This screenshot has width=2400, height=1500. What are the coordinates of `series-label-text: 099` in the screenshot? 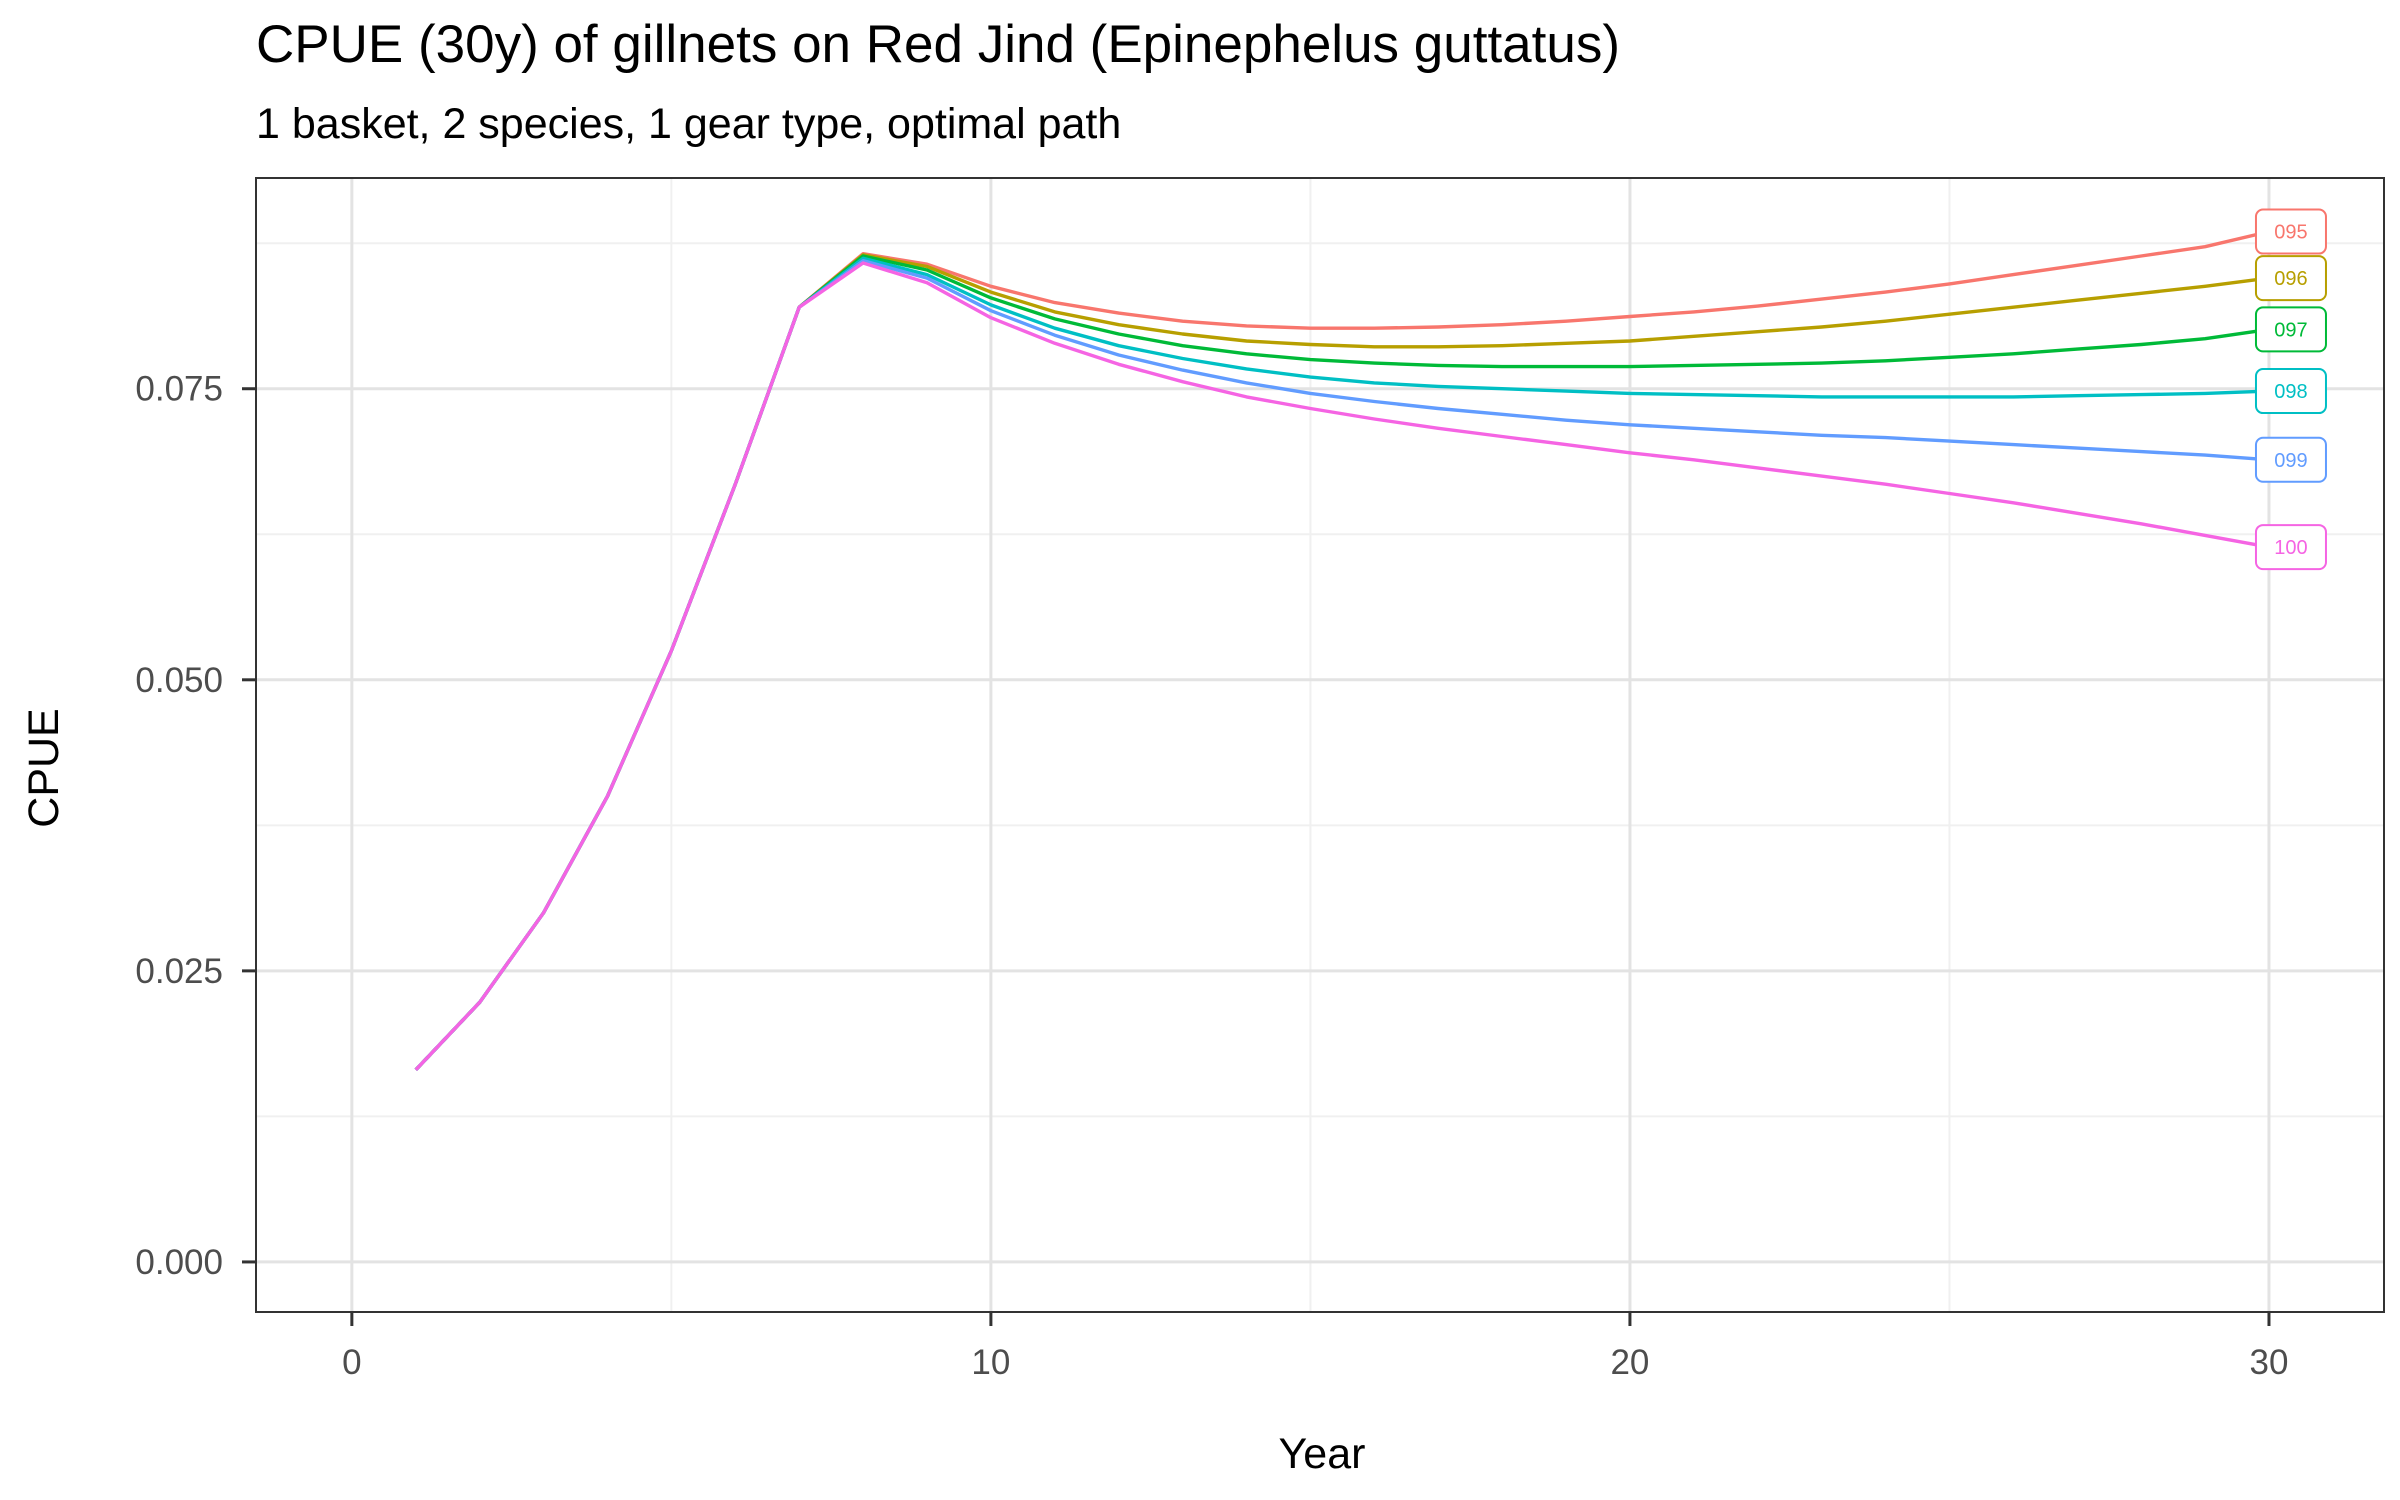 It's located at (2290, 461).